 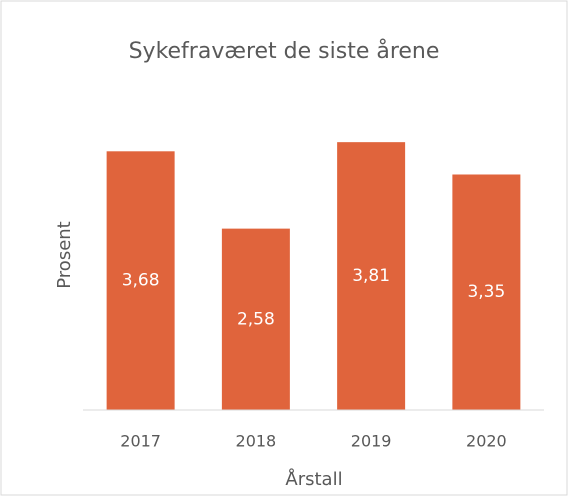 What do you see at coordinates (313, 479) in the screenshot?
I see `x-axis-label: Årstall` at bounding box center [313, 479].